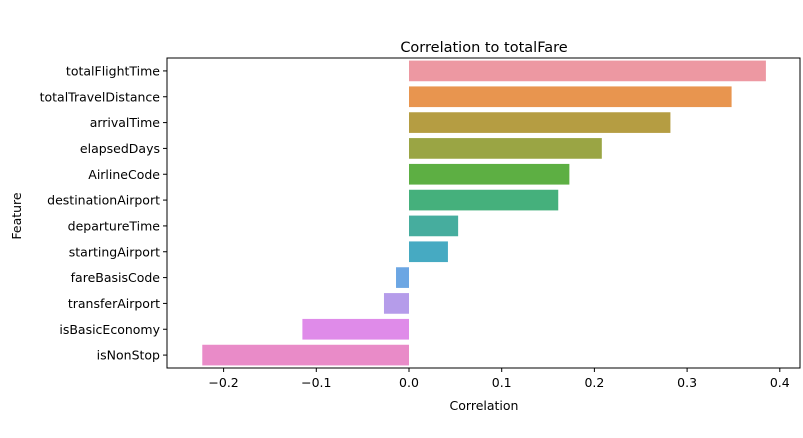 The height and width of the screenshot is (438, 803). I want to click on y-tick-label: arrivalTime, so click(125, 122).